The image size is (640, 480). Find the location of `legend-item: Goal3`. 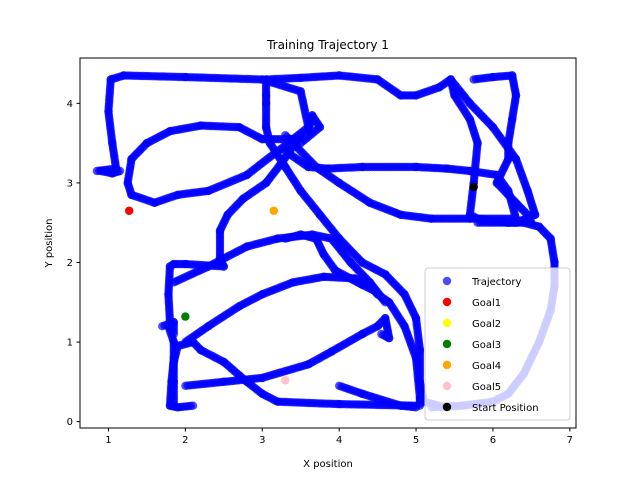

legend-item: Goal3 is located at coordinates (471, 345).